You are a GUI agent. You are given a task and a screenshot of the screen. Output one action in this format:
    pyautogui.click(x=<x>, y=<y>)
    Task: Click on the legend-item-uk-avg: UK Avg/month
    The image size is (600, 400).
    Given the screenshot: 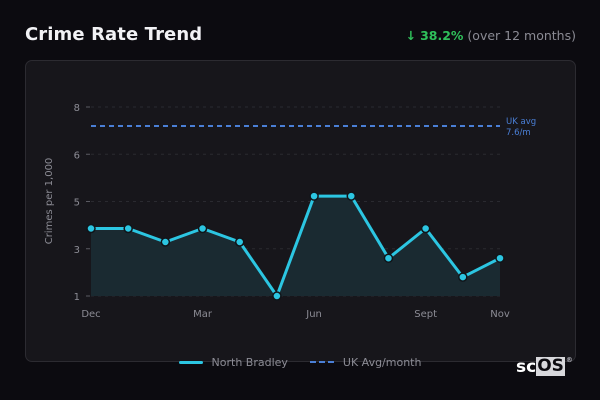 What is the action you would take?
    pyautogui.click(x=365, y=362)
    